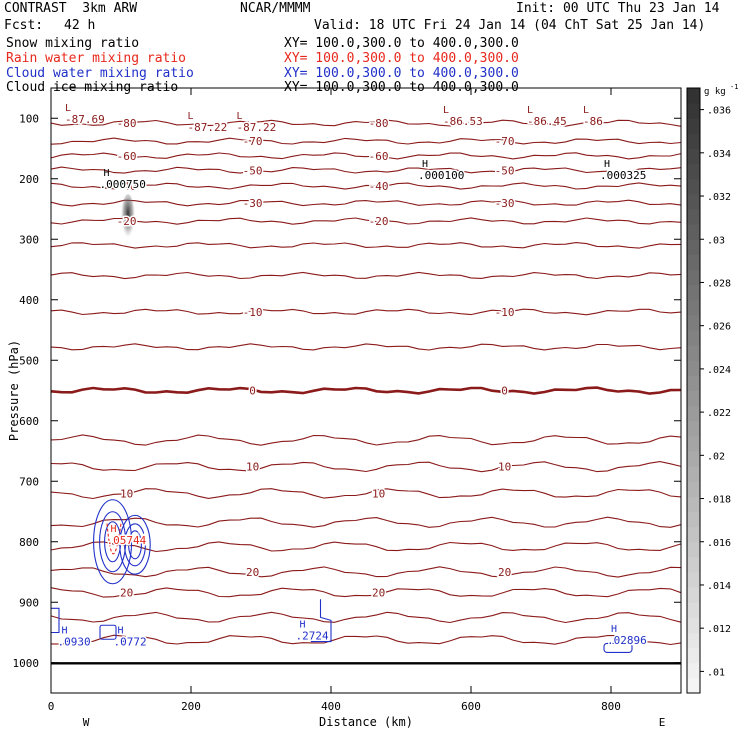 This screenshot has height=740, width=740. Describe the element at coordinates (208, 127) in the screenshot. I see `low-value-label: -87.22` at that location.